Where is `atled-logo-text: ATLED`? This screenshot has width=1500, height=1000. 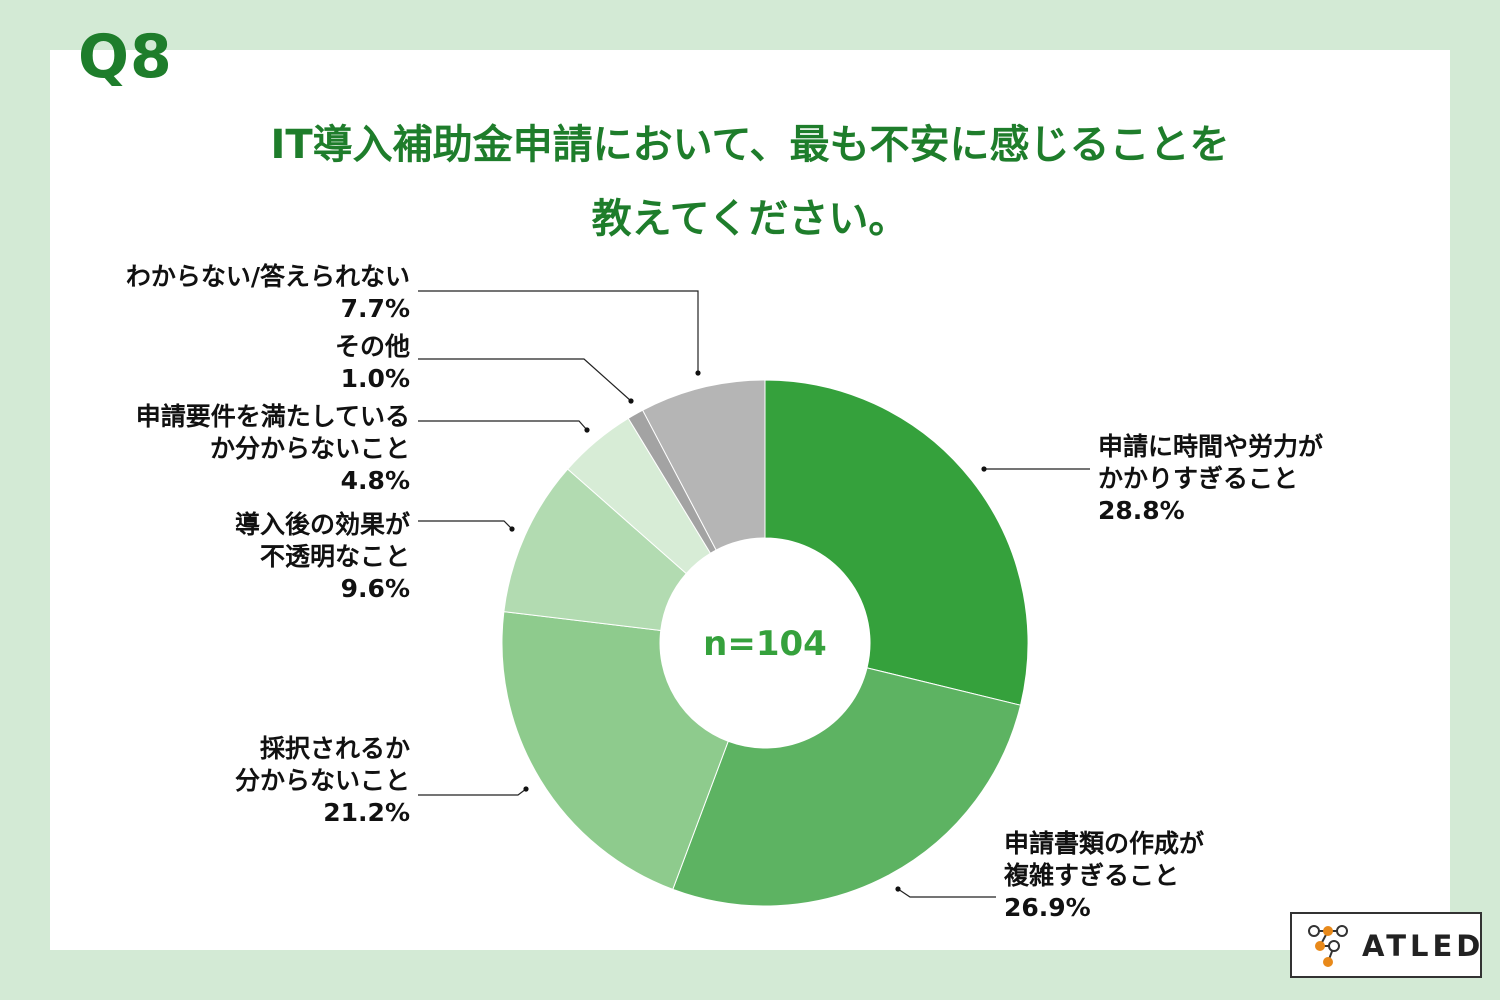 atled-logo-text: ATLED is located at coordinates (1423, 946).